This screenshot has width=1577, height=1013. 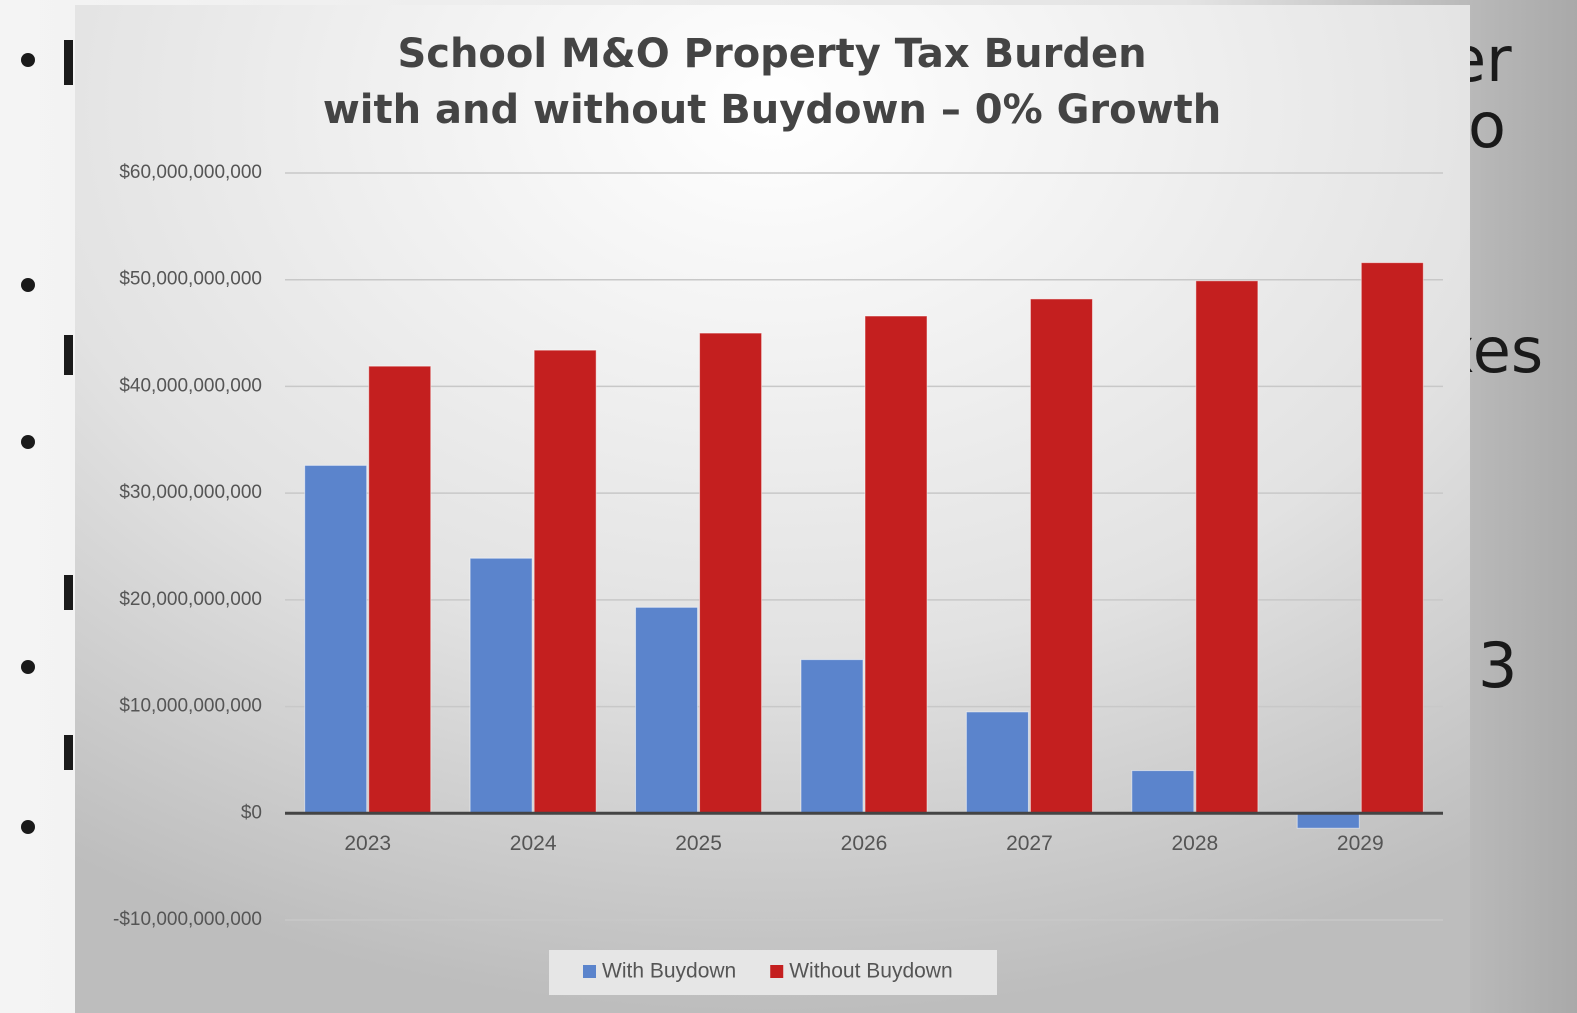 I want to click on x-tick-label: 2023, so click(x=367, y=843).